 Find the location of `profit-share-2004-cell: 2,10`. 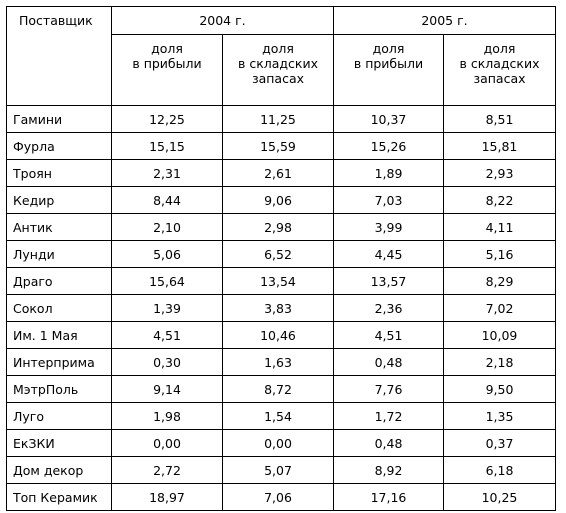

profit-share-2004-cell: 2,10 is located at coordinates (167, 227).